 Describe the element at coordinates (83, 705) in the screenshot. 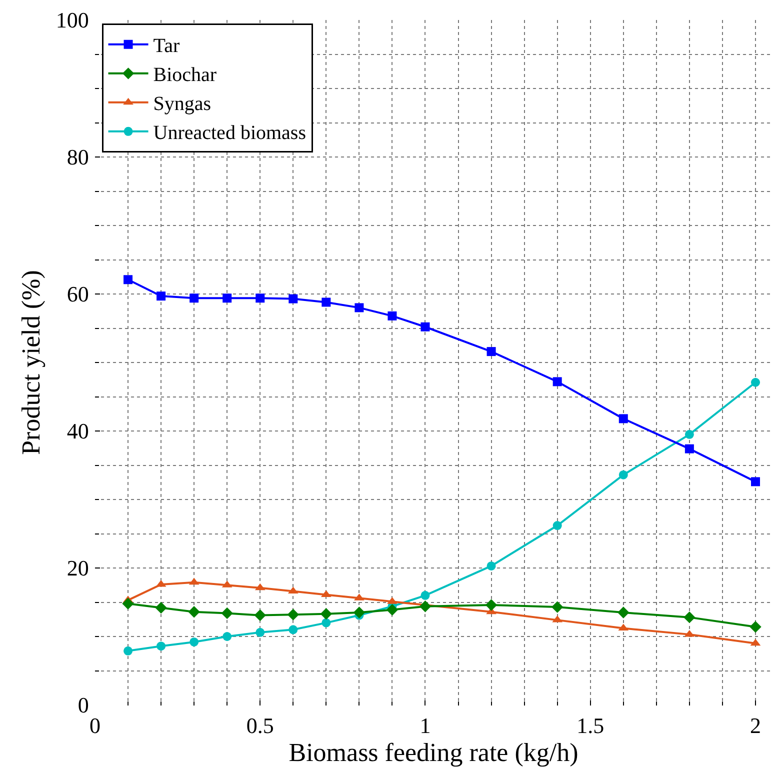

I see `y-tick-label: 0` at that location.